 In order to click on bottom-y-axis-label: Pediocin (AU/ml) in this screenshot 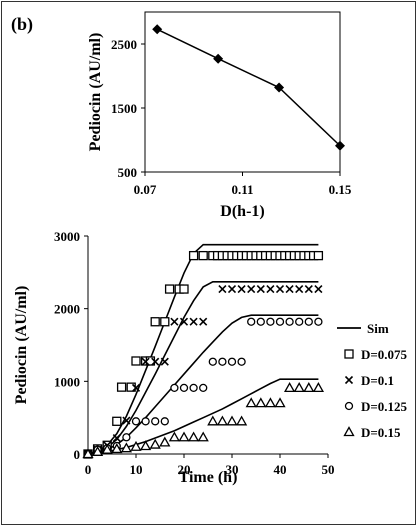, I will do `click(21, 345)`.